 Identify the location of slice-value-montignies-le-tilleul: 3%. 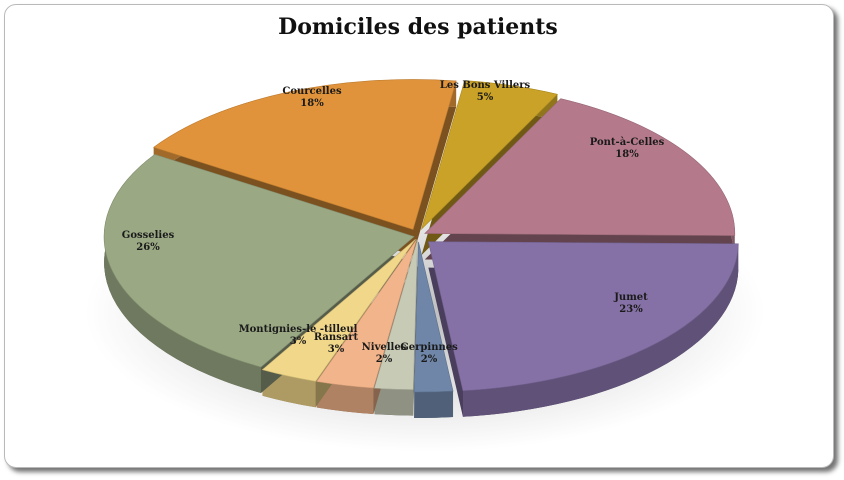
(298, 341).